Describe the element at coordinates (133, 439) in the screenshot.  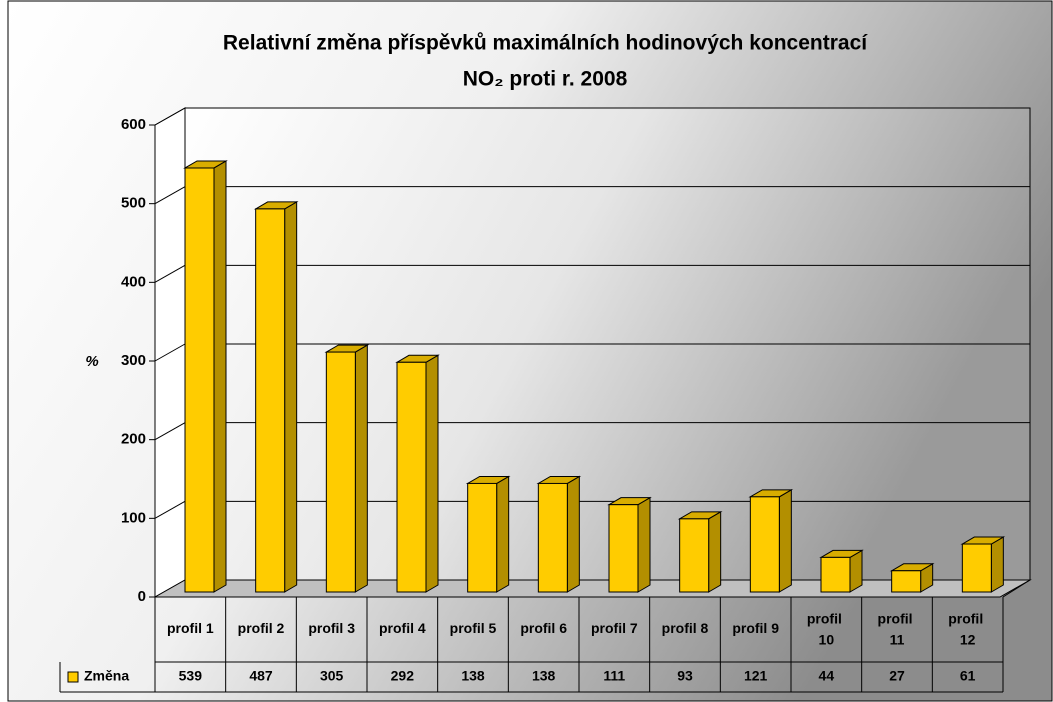
I see `y-tick-label: 200` at that location.